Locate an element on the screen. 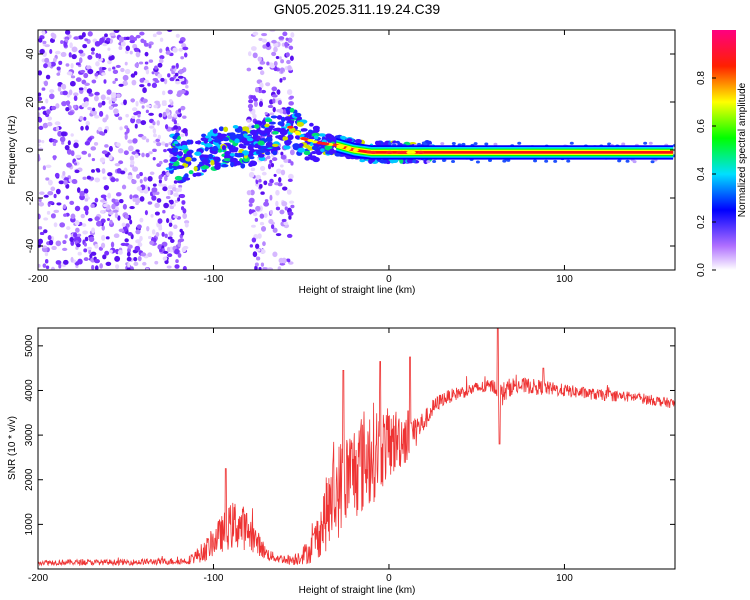 The height and width of the screenshot is (600, 750). colorbar-ticks: 0.0 0.2 0.4 0.6 0.8 is located at coordinates (706, 174).